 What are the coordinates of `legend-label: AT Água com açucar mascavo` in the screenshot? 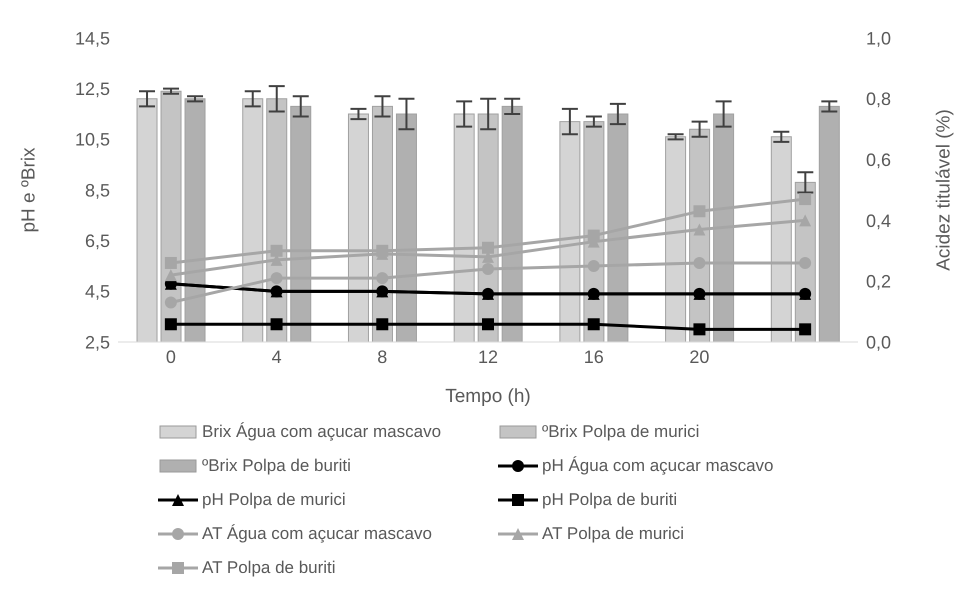 It's located at (317, 534).